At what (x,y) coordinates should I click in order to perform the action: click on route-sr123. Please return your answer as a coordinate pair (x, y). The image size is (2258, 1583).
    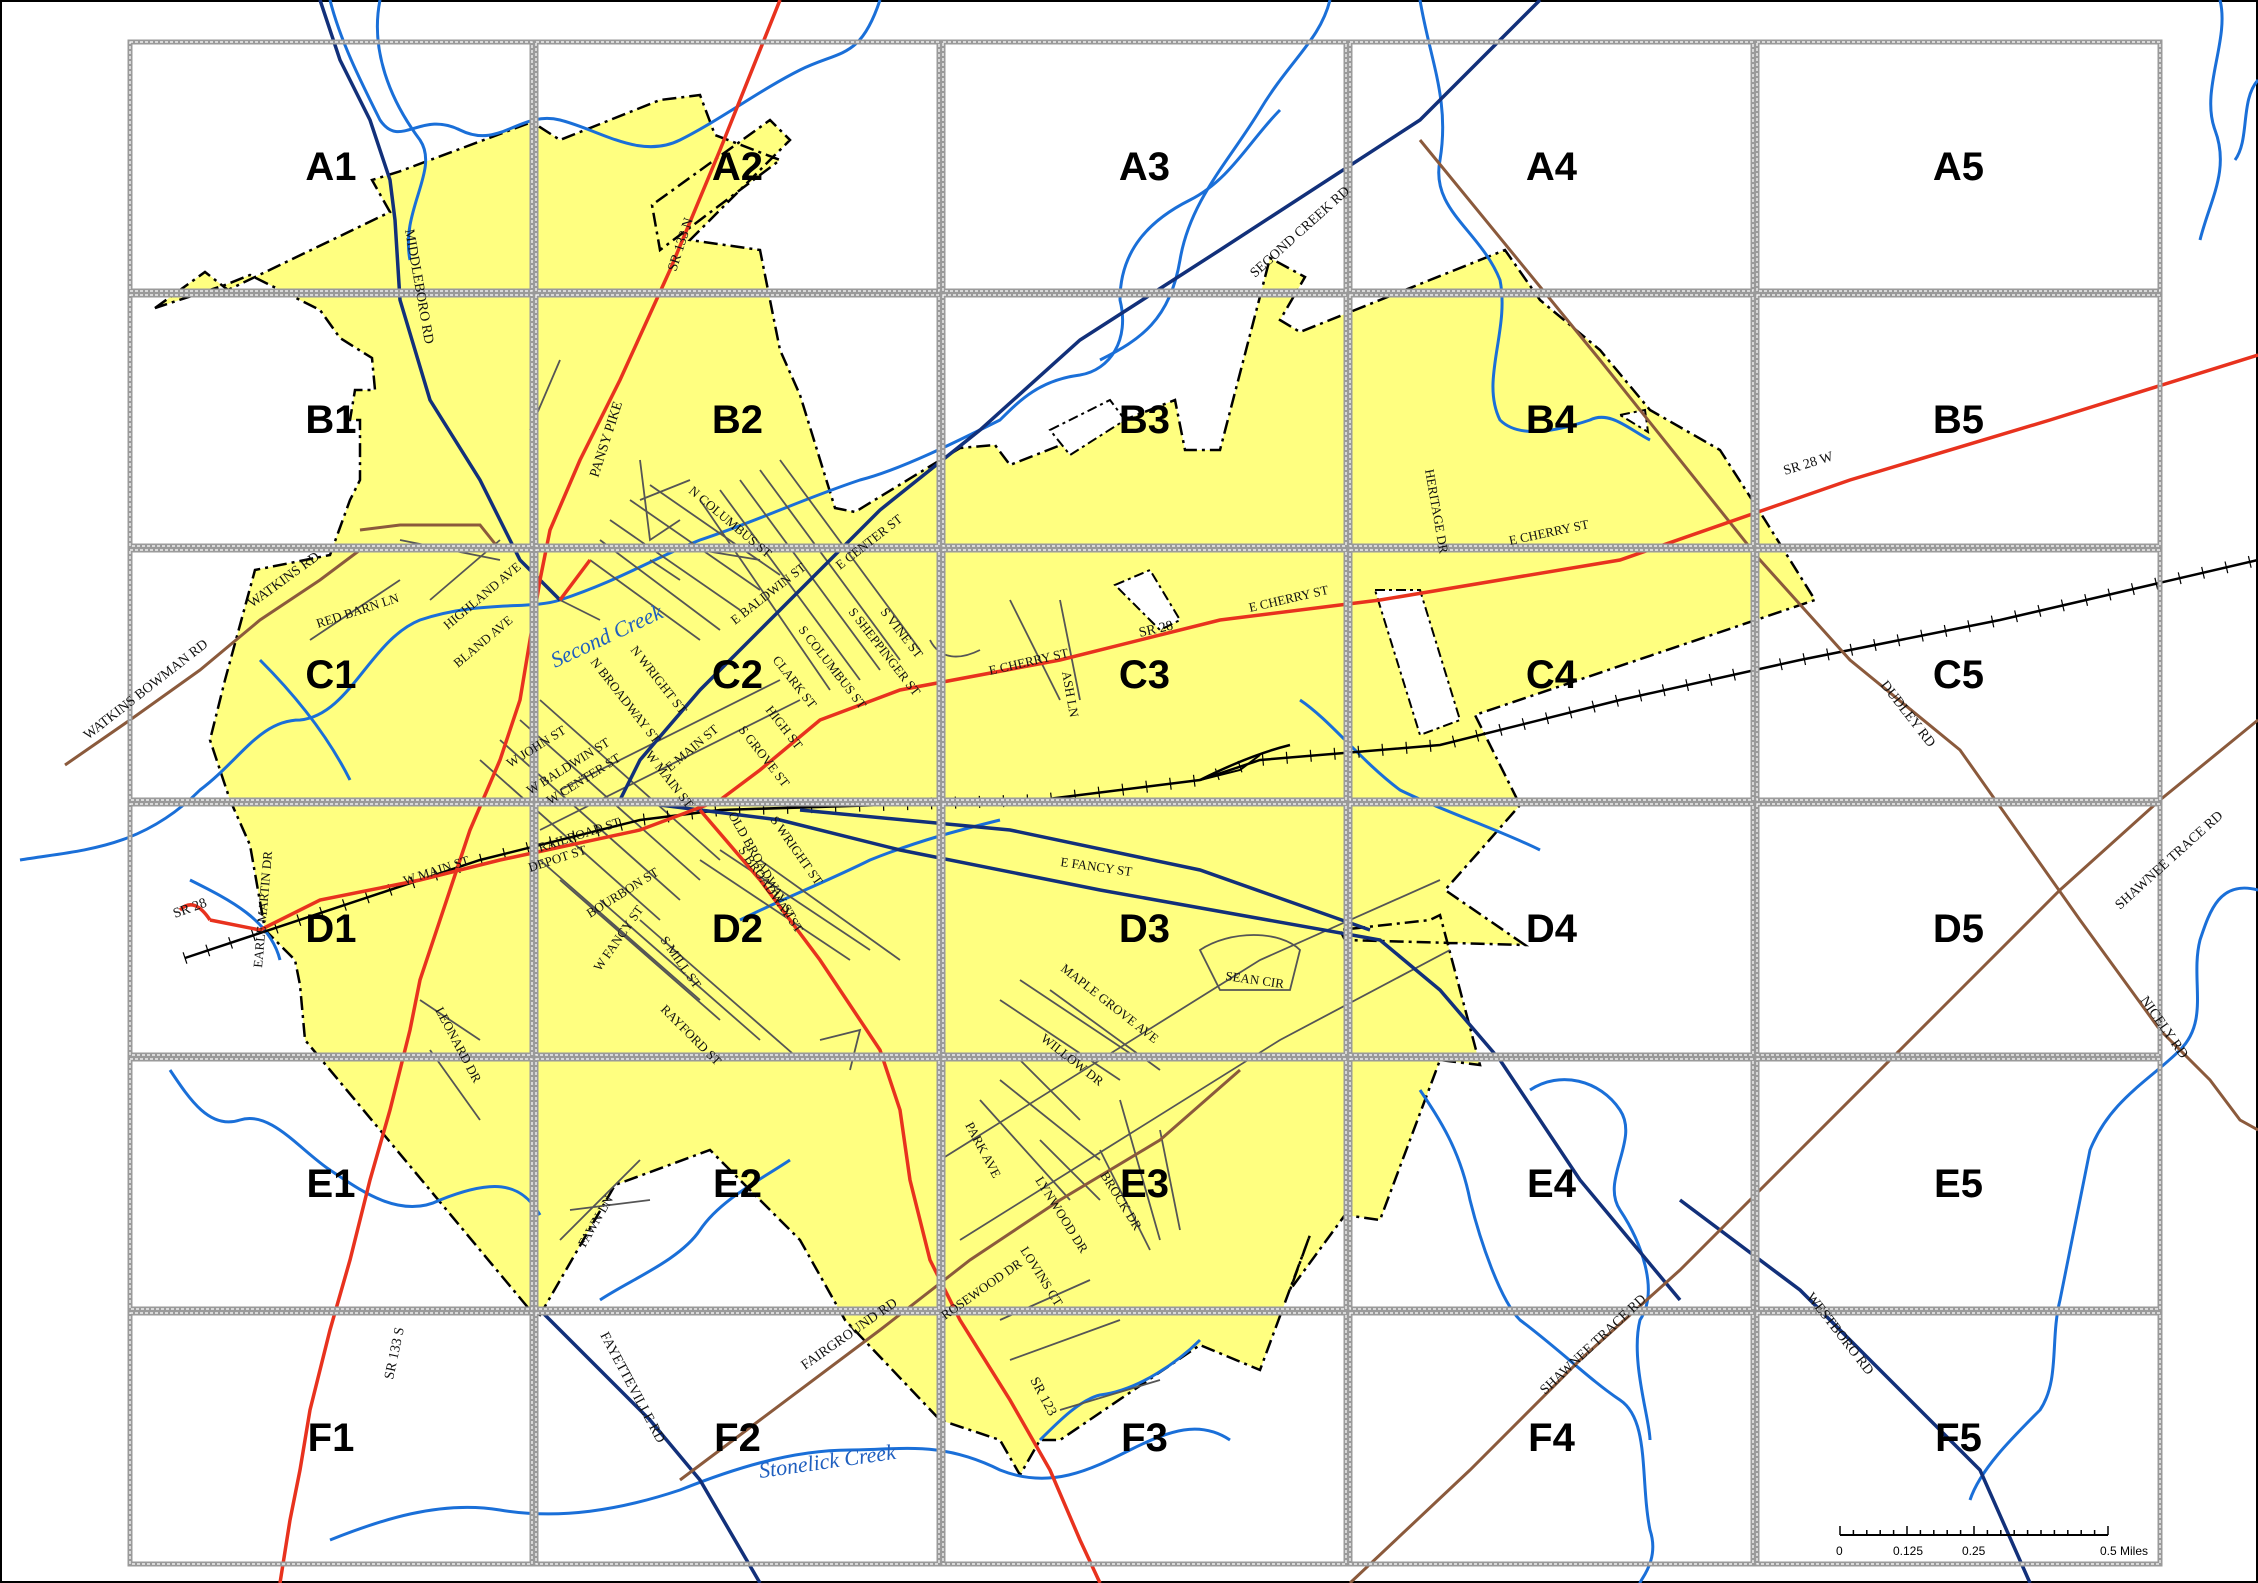
    Looking at the image, I should click on (900, 1195).